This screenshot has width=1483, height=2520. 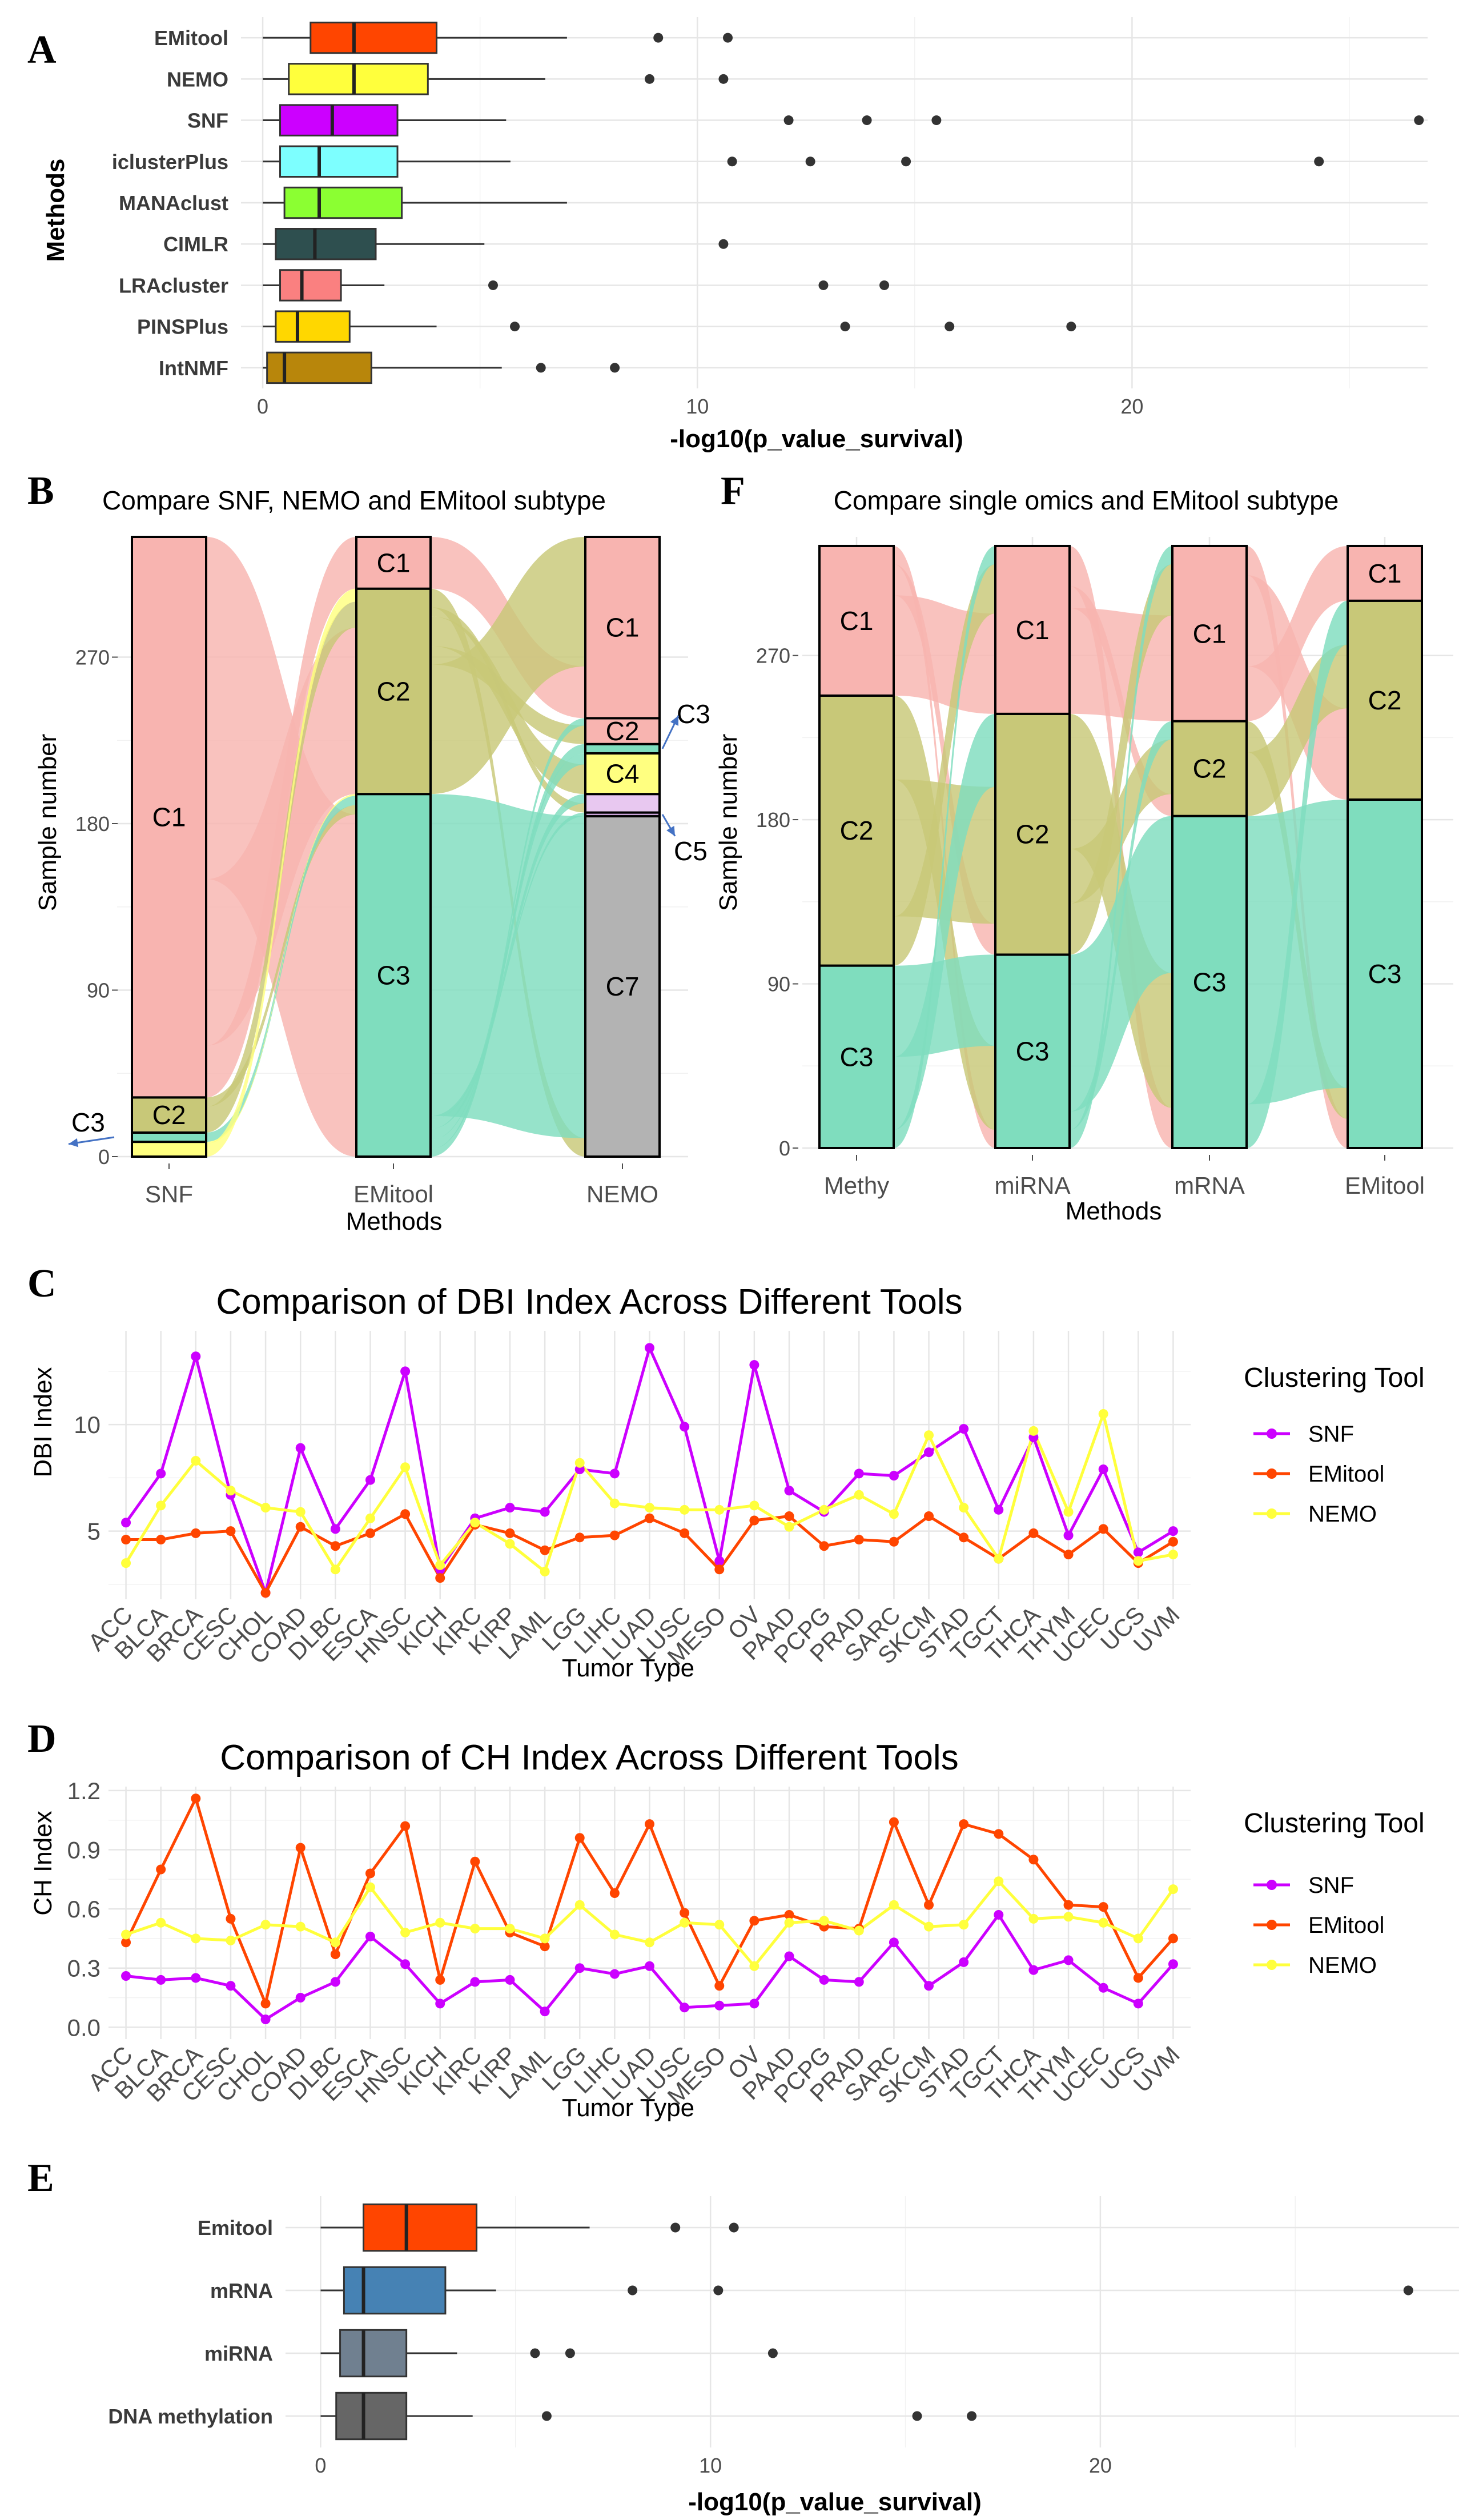 What do you see at coordinates (1068, 1960) in the screenshot?
I see `panel-d-point-snf-thym` at bounding box center [1068, 1960].